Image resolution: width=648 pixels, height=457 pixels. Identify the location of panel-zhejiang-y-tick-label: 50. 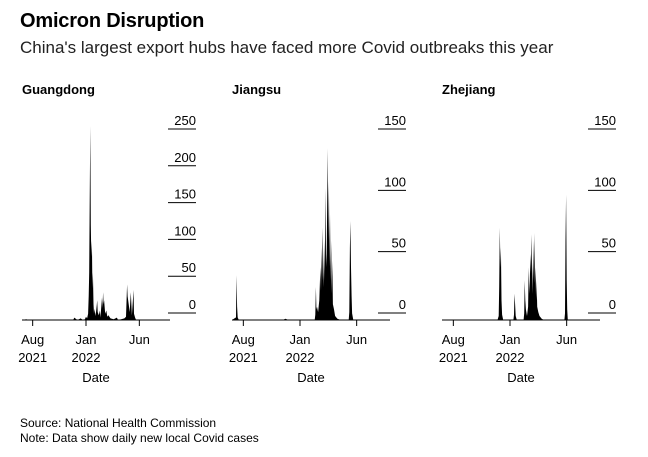
(609, 243).